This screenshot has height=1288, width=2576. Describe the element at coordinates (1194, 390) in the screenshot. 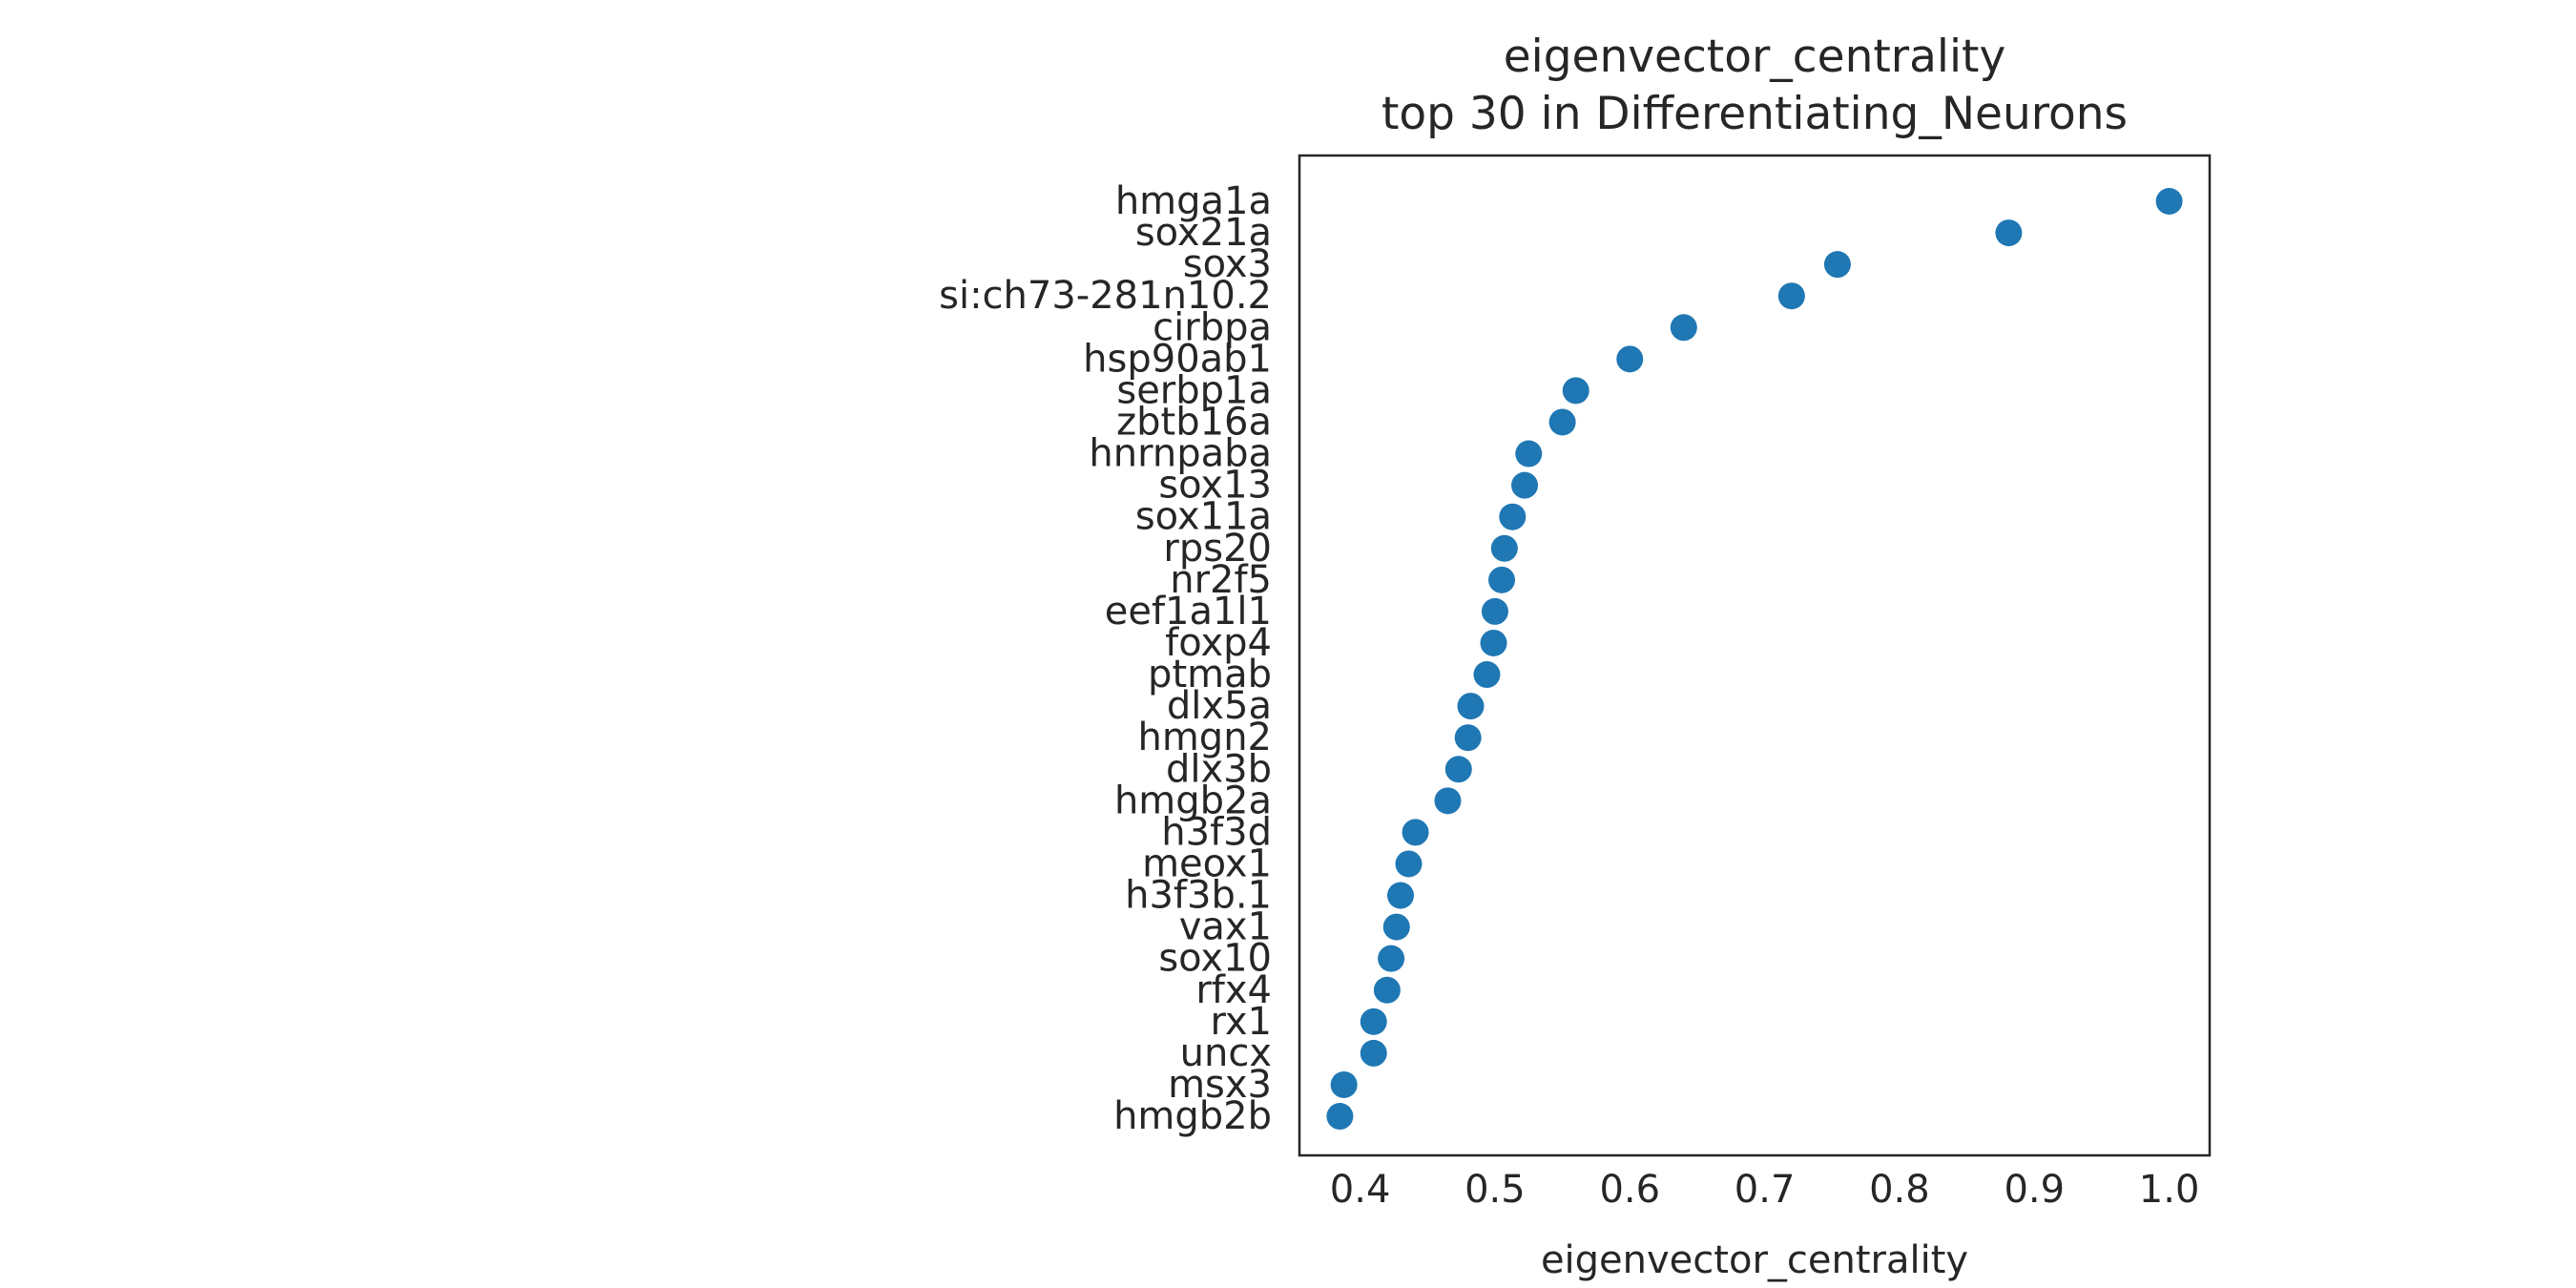

I see `y-tick-label: serbp1a` at that location.